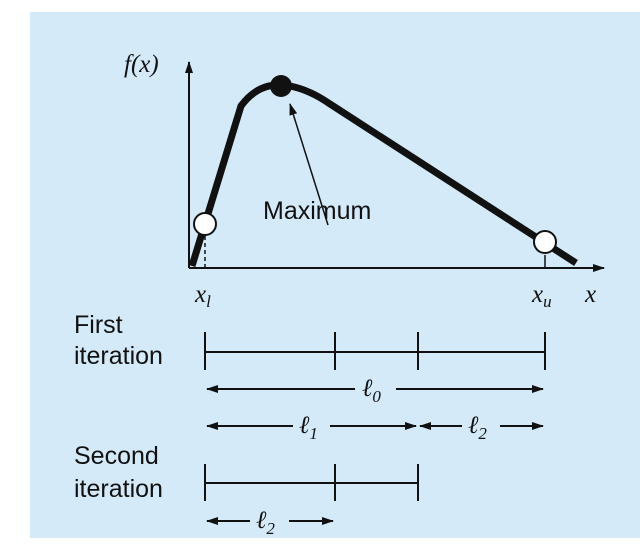  What do you see at coordinates (118, 356) in the screenshot?
I see `first-iteration-label-2: iteration` at bounding box center [118, 356].